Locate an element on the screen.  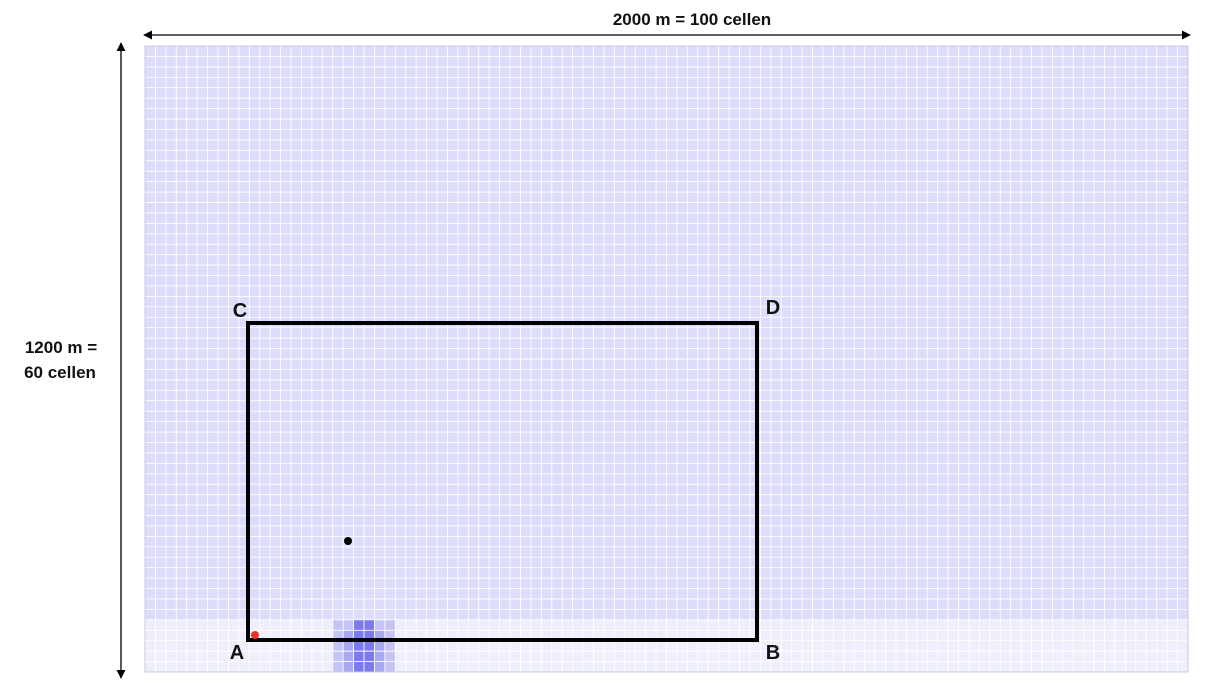
height-label-line1: 1200 m = is located at coordinates (61, 347).